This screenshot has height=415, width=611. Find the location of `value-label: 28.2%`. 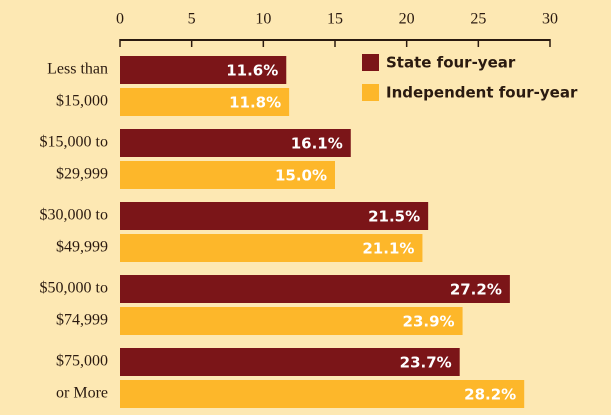

value-label: 28.2% is located at coordinates (490, 395).